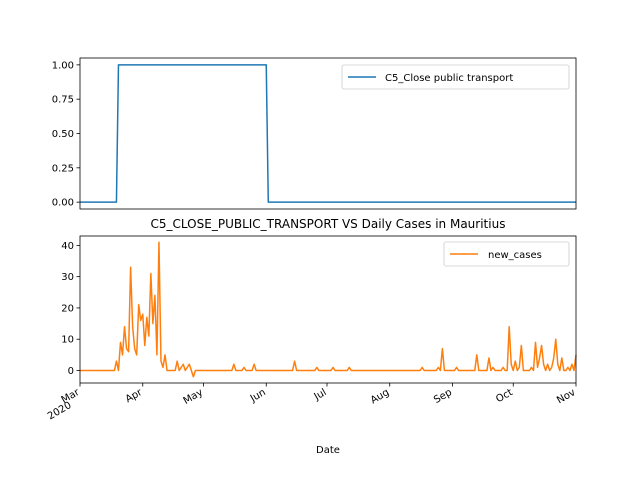  What do you see at coordinates (67, 340) in the screenshot?
I see `bottom-y-tick-label: 10` at bounding box center [67, 340].